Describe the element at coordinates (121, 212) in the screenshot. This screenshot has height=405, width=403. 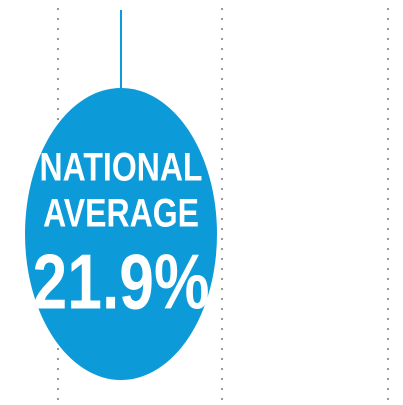
I see `badge-line2: AVERAGE` at that location.